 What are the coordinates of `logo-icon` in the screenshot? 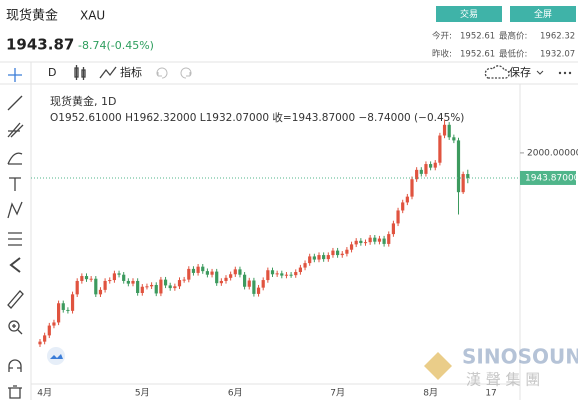 It's located at (56, 356).